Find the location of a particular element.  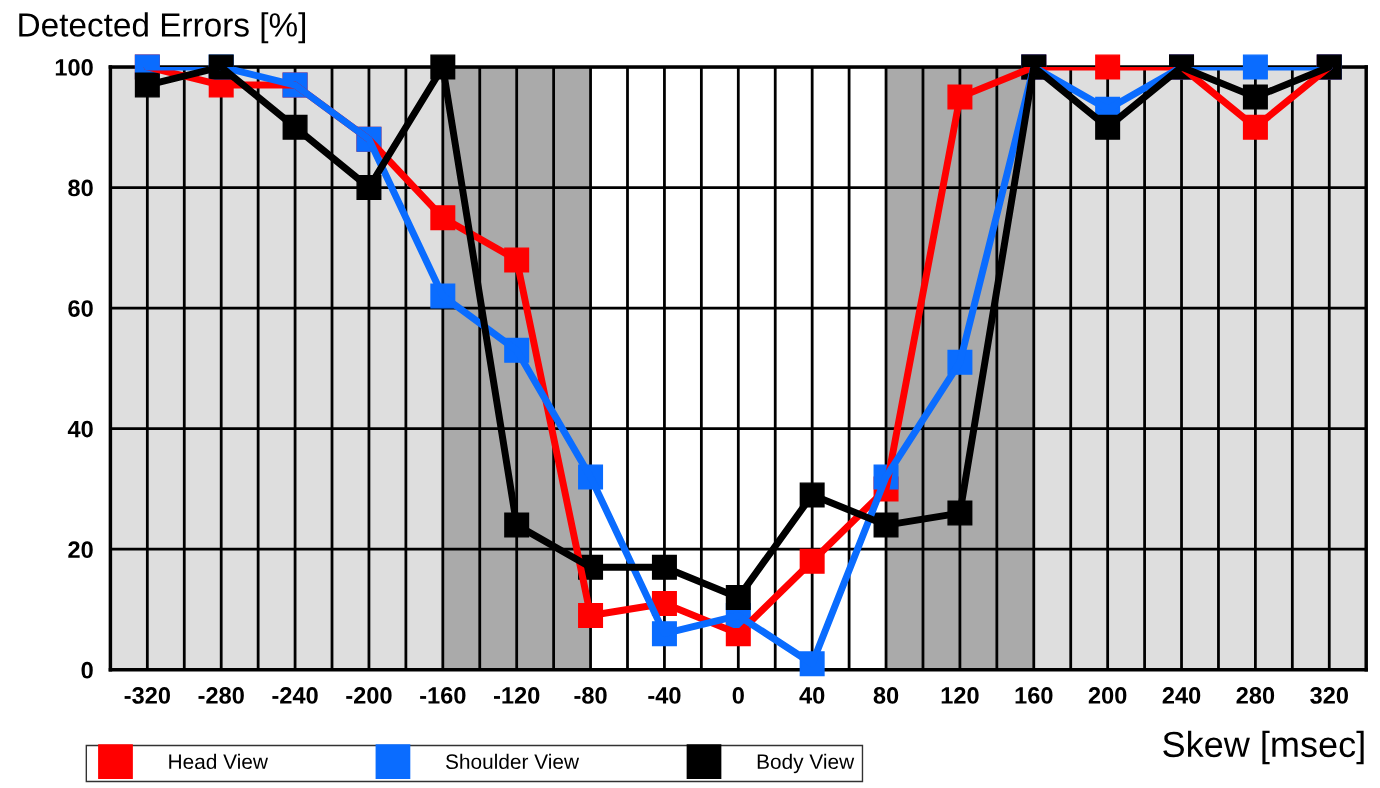

x-tick-label: 320 is located at coordinates (1329, 695).